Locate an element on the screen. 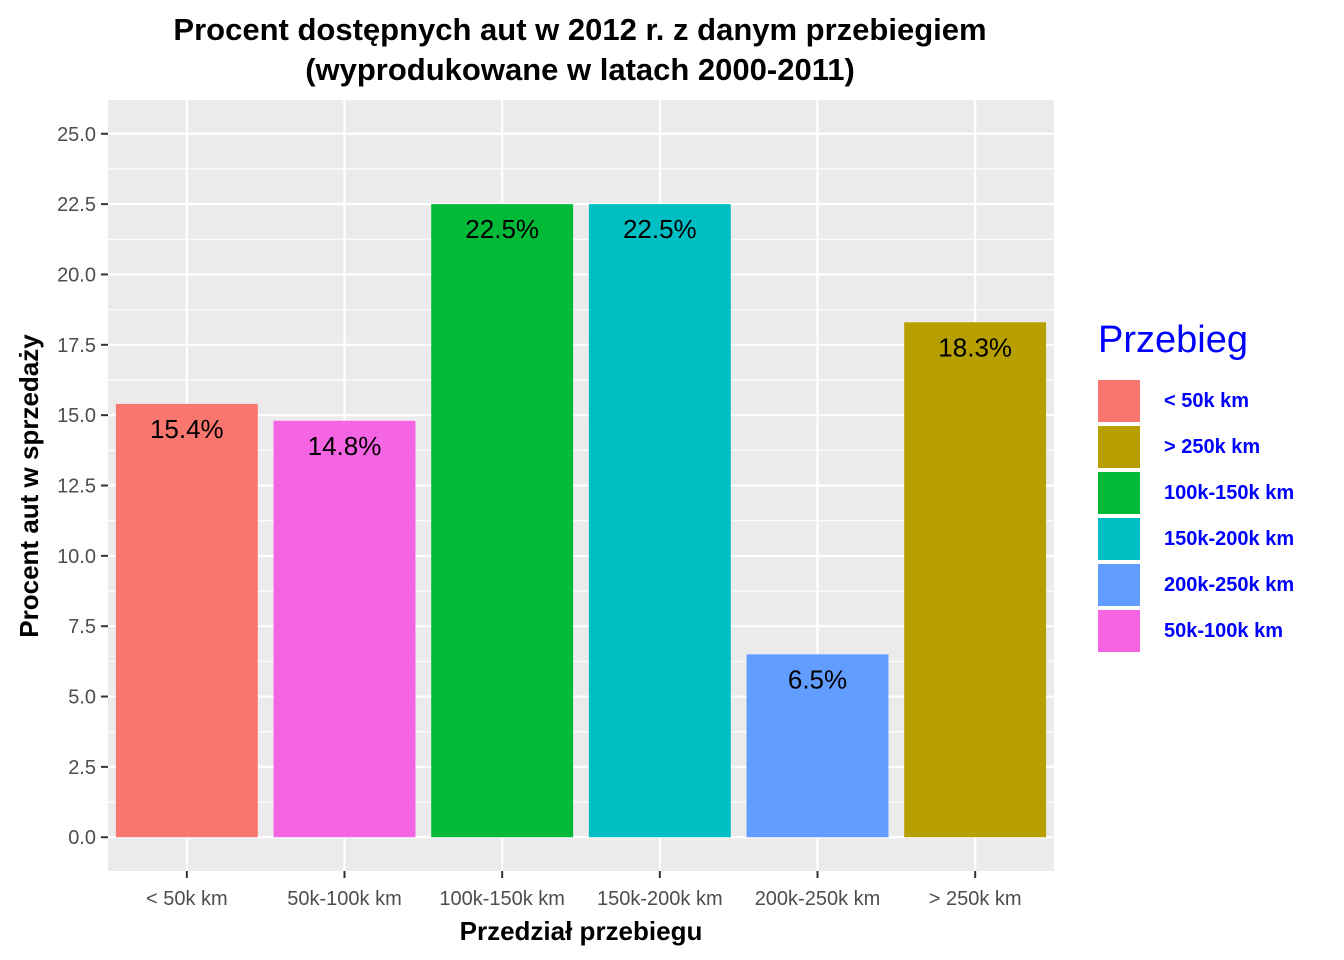  legend-item: < 50k km is located at coordinates (1196, 401).